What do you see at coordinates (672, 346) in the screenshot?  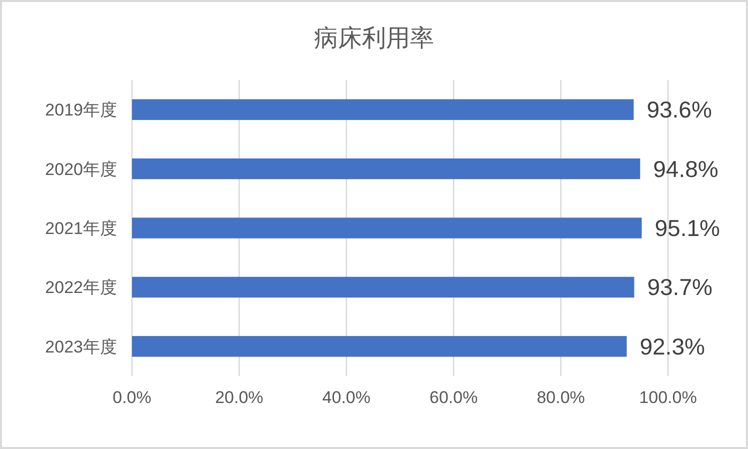 I see `data-label: 92.3%` at bounding box center [672, 346].